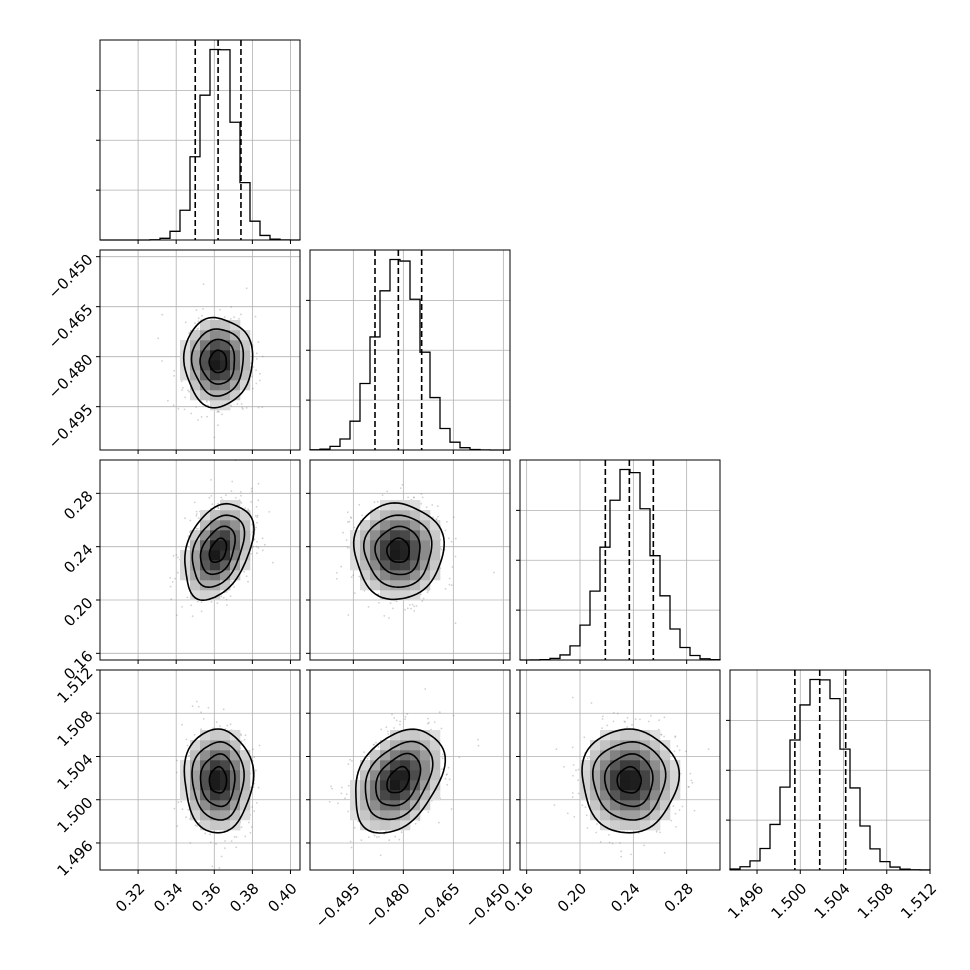  What do you see at coordinates (875, 901) in the screenshot?
I see `x-tick-label: 1.508` at bounding box center [875, 901].